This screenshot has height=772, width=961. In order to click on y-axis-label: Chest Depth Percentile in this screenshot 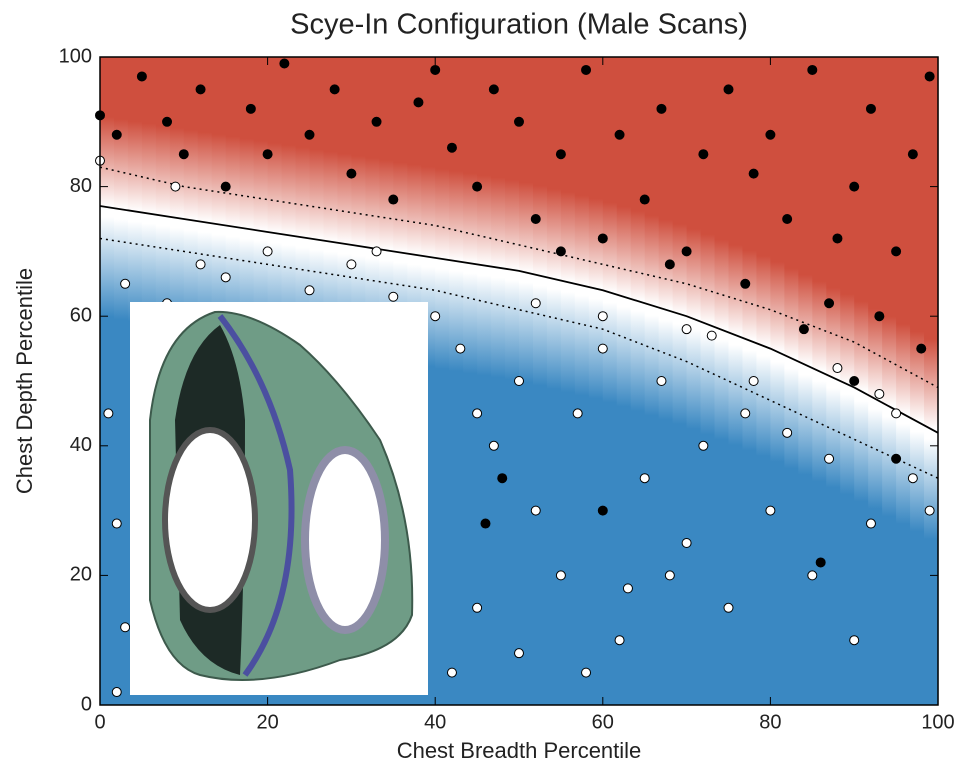, I will do `click(24, 381)`.